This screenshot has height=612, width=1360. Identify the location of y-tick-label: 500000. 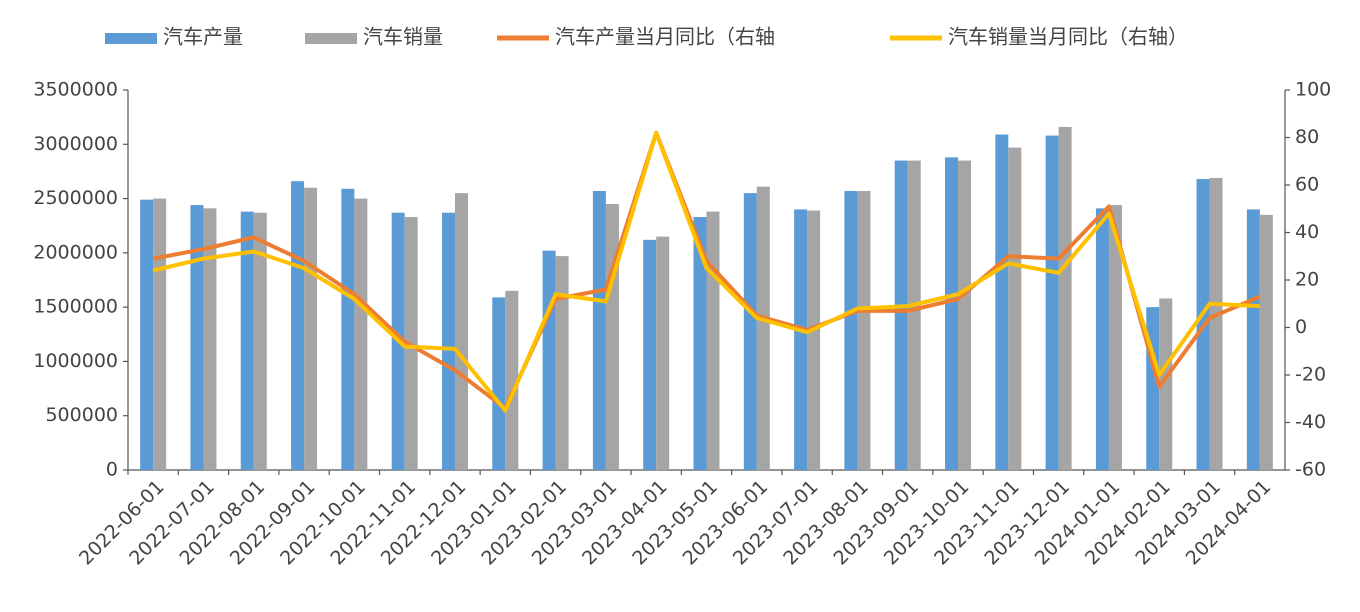
(81, 415).